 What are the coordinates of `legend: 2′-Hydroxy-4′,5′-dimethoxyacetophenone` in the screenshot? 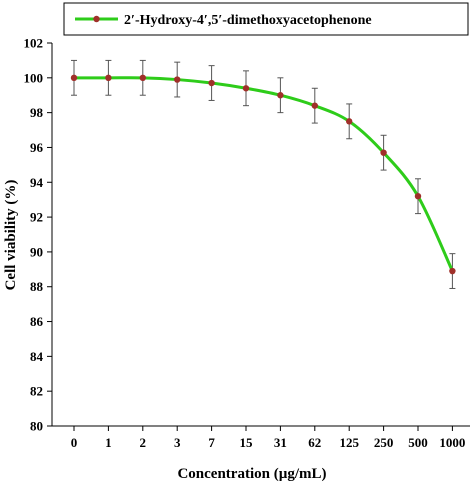 It's located at (266, 19).